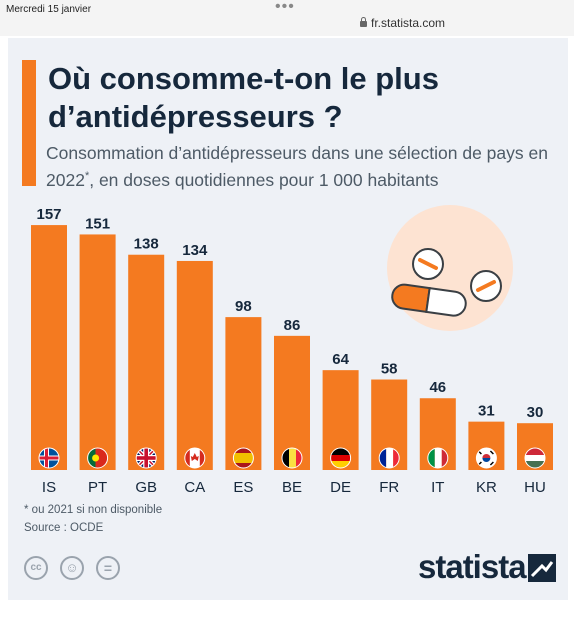  Describe the element at coordinates (97, 352) in the screenshot. I see `bar-pt` at that location.